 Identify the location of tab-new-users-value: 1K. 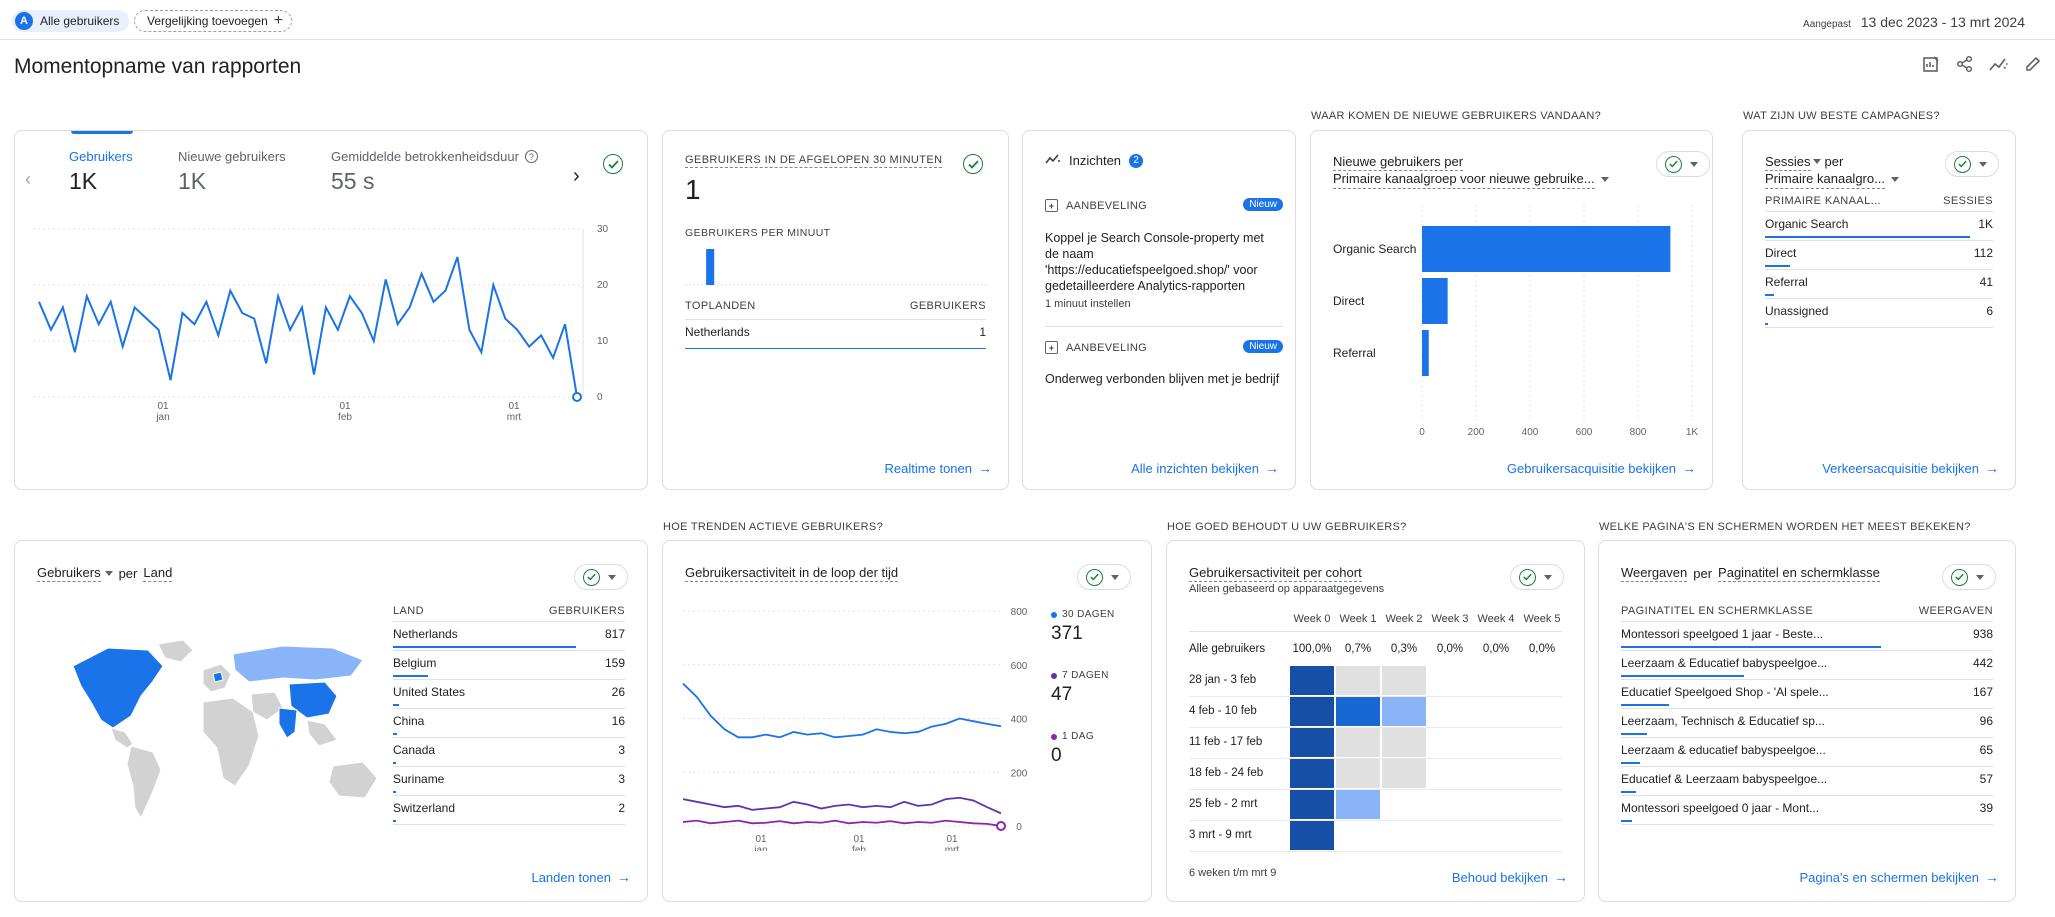
(192, 181).